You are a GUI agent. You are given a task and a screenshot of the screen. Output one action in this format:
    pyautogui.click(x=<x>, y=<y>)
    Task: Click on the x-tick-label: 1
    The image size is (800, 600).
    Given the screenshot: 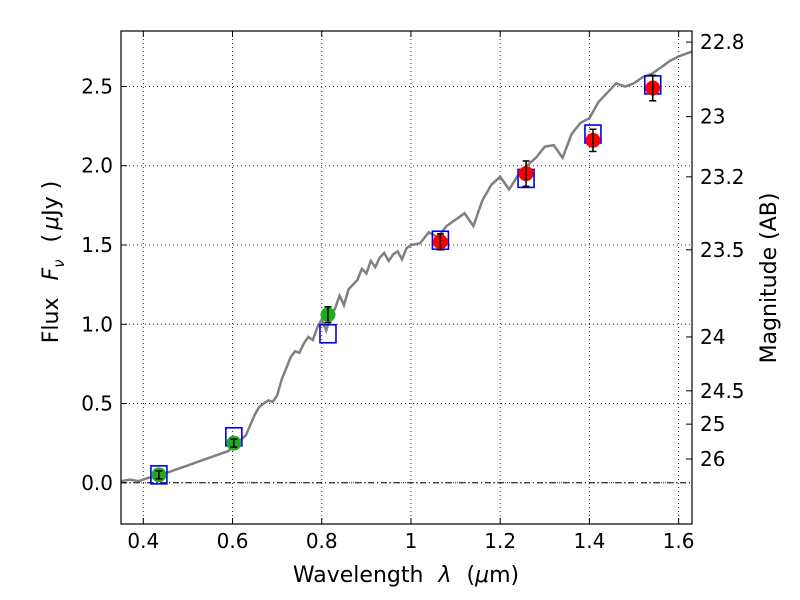 What is the action you would take?
    pyautogui.click(x=411, y=541)
    